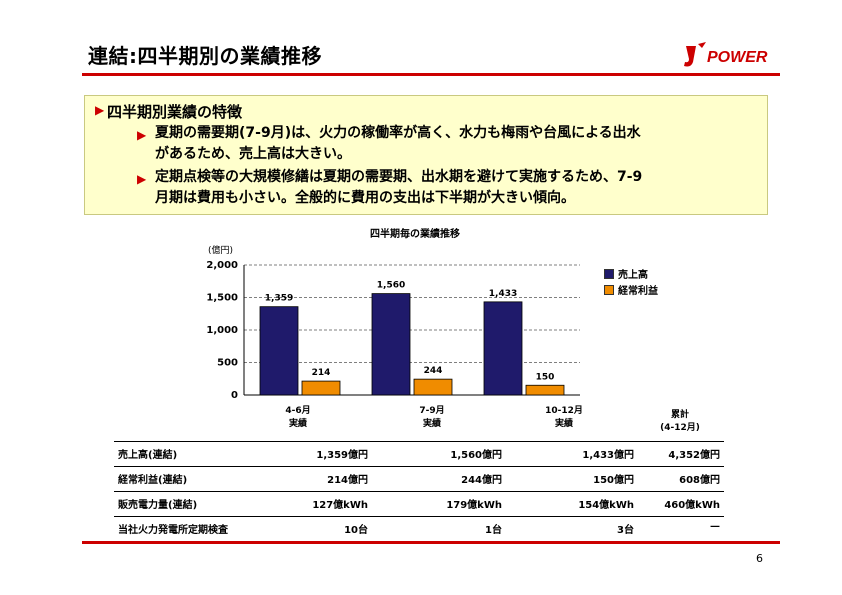 This screenshot has width=842, height=595. What do you see at coordinates (419, 529) in the screenshot?
I see `table-row: 当社火力発電所定期検査 10台 1台 3台 —` at bounding box center [419, 529].